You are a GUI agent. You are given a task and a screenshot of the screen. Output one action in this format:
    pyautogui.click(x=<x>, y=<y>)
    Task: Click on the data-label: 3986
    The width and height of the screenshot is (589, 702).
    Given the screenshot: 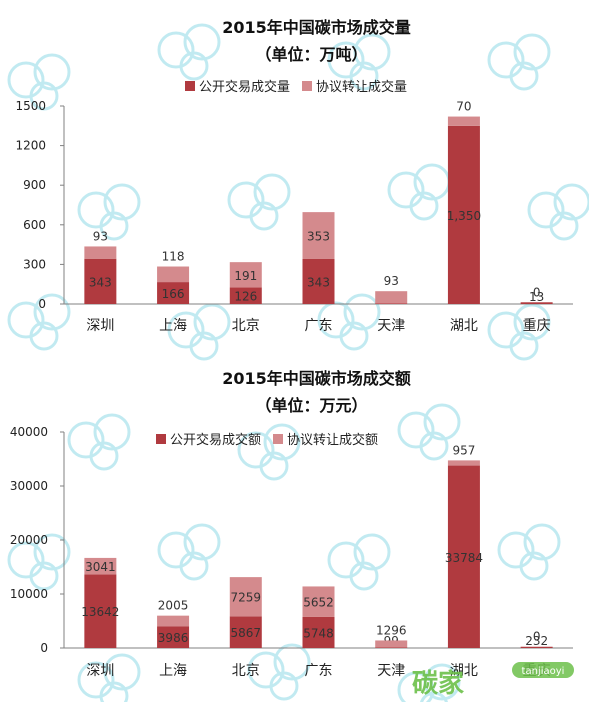 What is the action you would take?
    pyautogui.click(x=173, y=638)
    